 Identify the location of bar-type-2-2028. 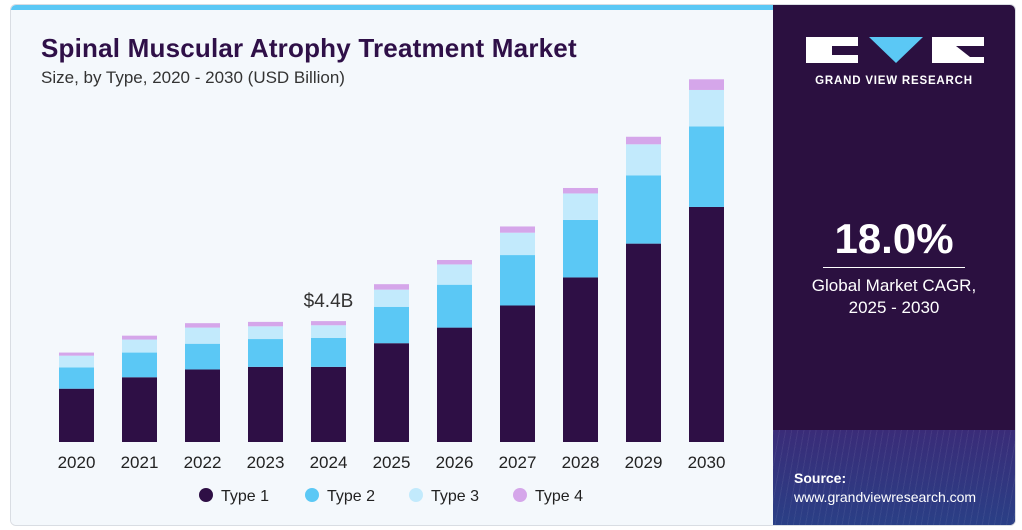
(580, 248).